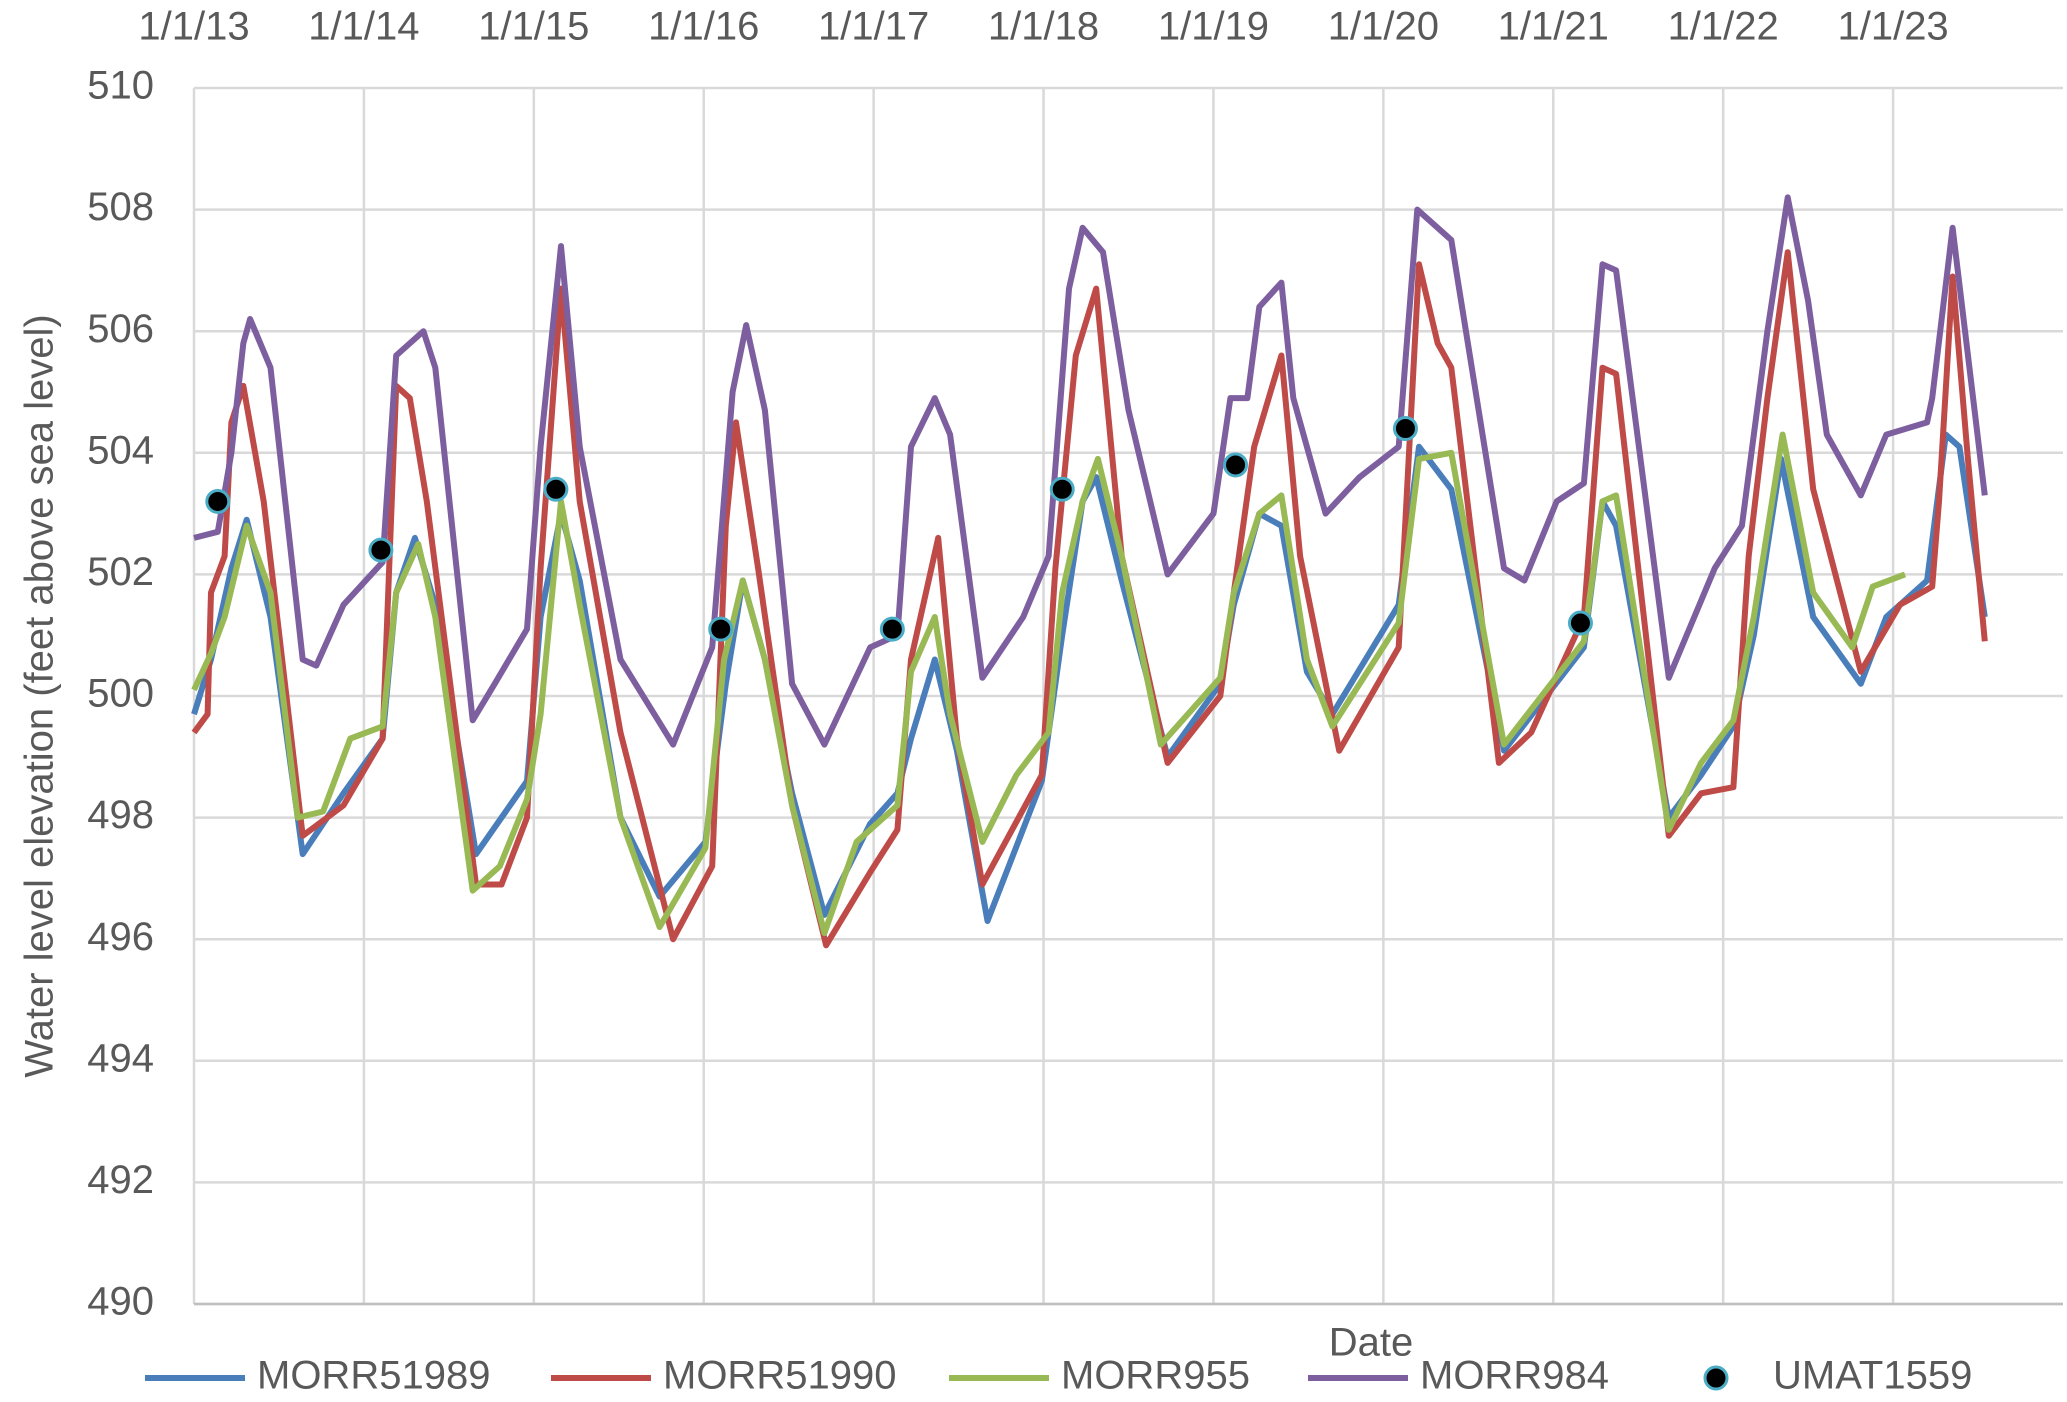  I want to click on x-tick-label: 1/1/16, so click(703, 27).